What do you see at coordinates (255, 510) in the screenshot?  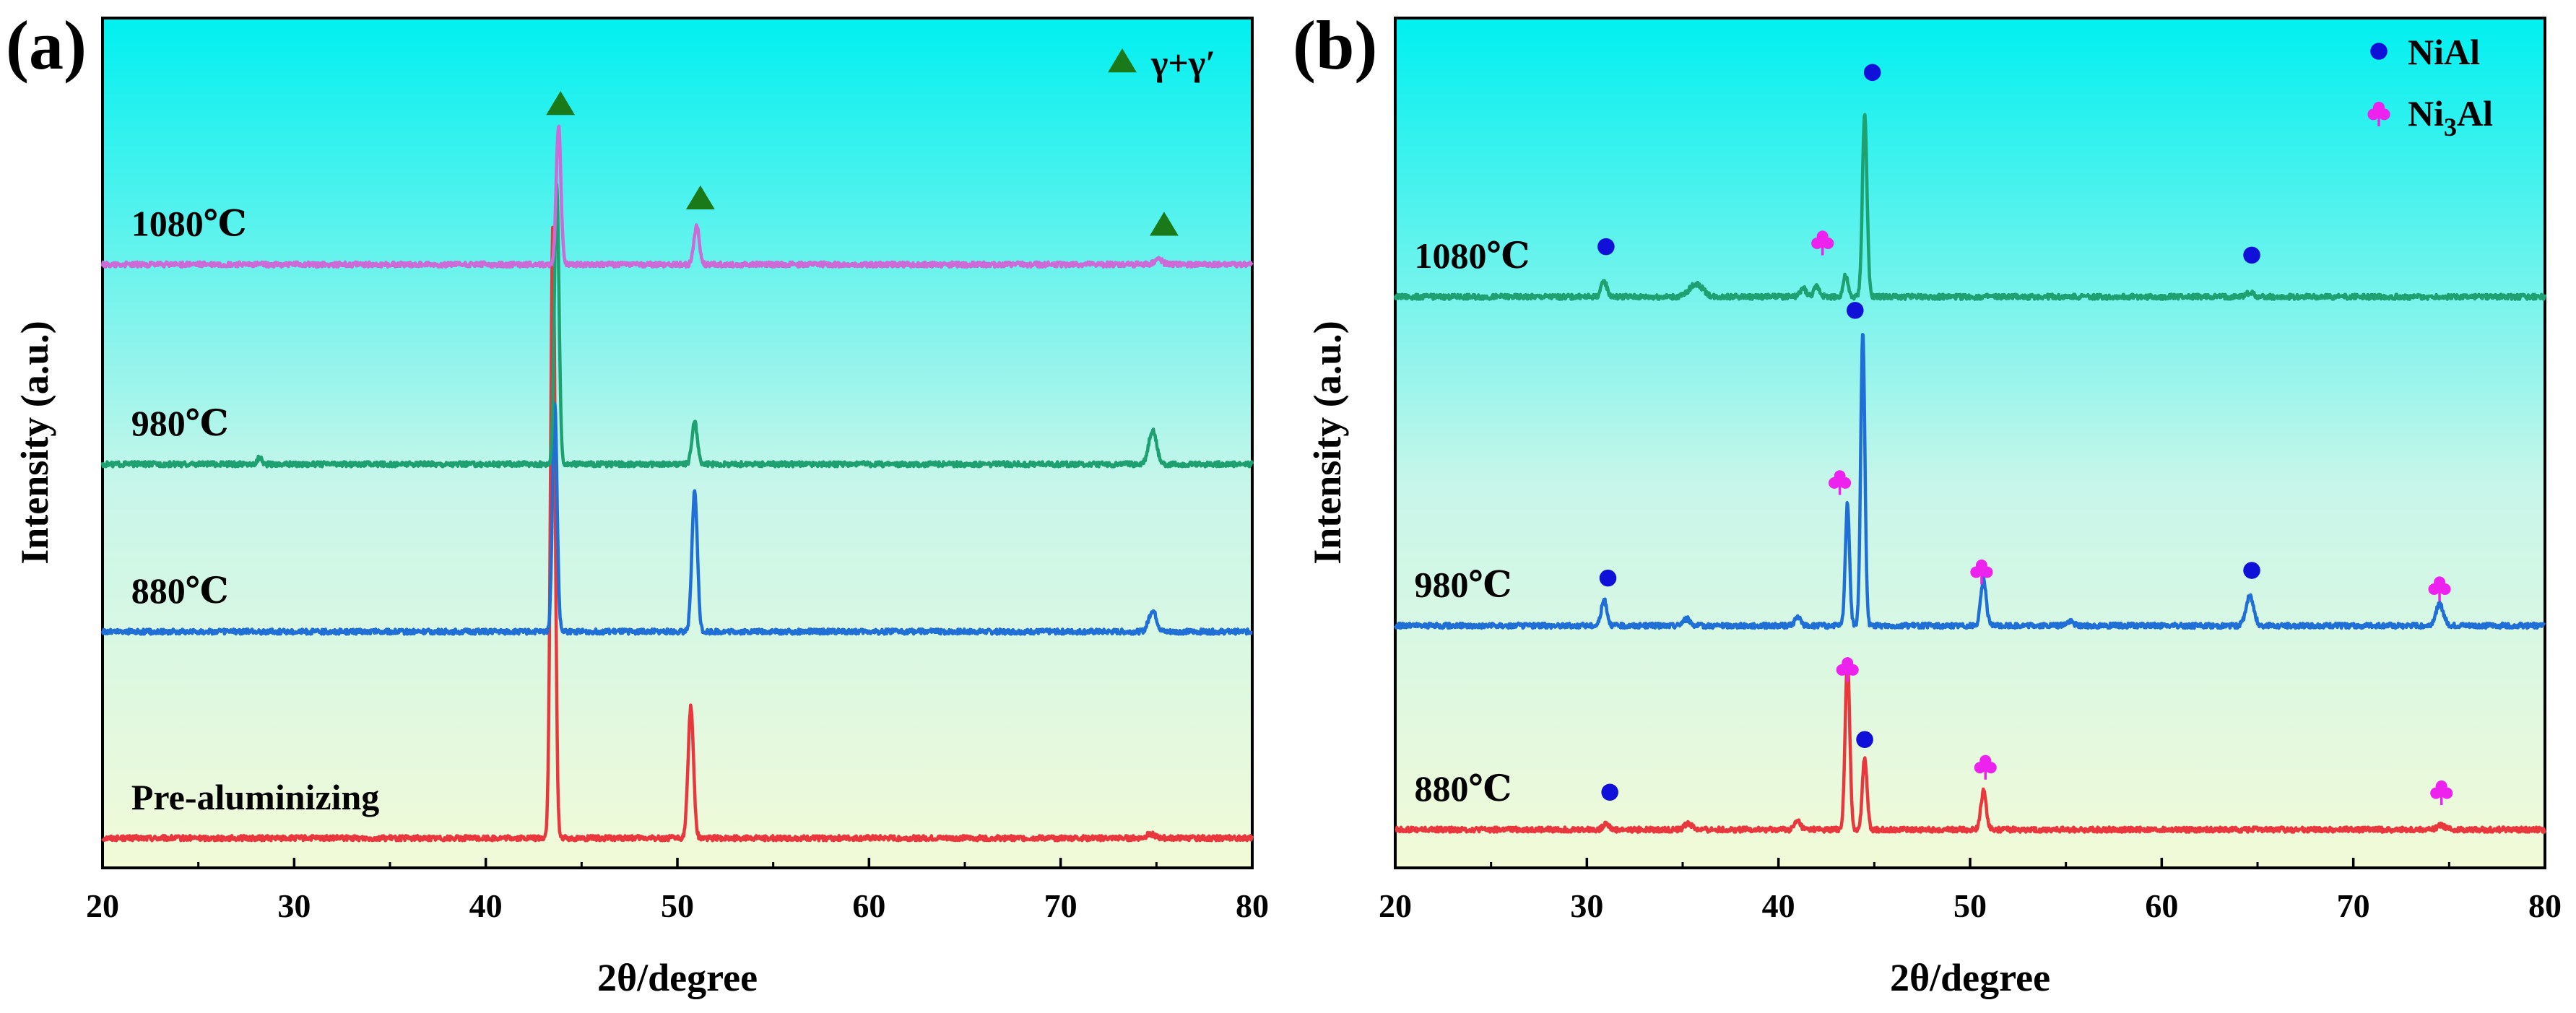 I see `panel-a-series-labels: Pre-aluminizing 880℃ 980℃ 1080℃` at bounding box center [255, 510].